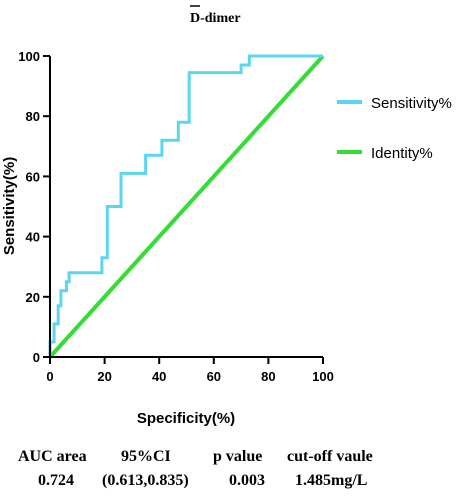  I want to click on legend-label-identity: Identity%, so click(402, 153).